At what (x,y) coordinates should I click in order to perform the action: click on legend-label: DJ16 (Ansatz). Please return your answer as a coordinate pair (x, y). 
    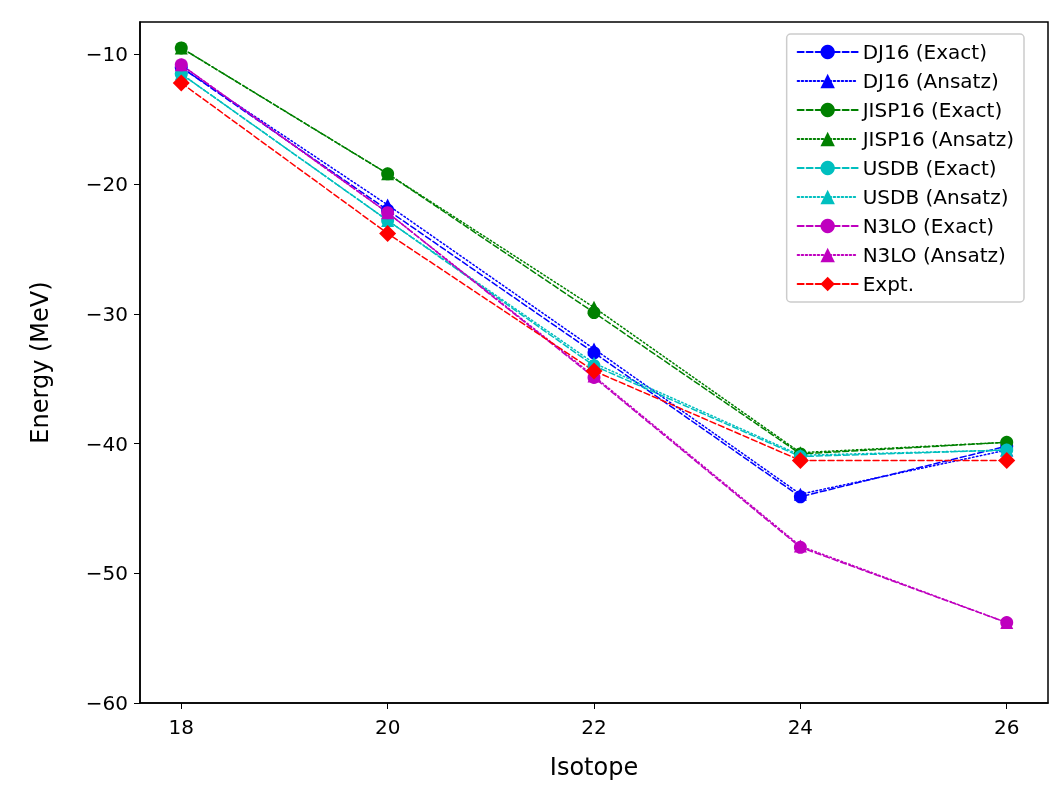
    Looking at the image, I should click on (930, 81).